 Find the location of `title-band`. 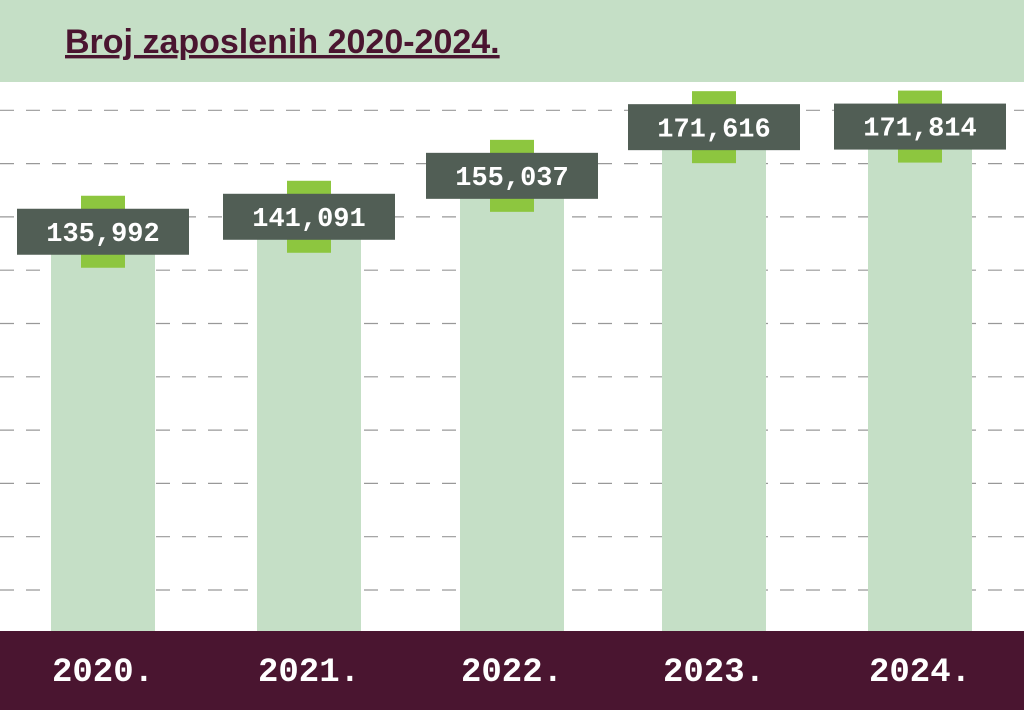

title-band is located at coordinates (512, 41).